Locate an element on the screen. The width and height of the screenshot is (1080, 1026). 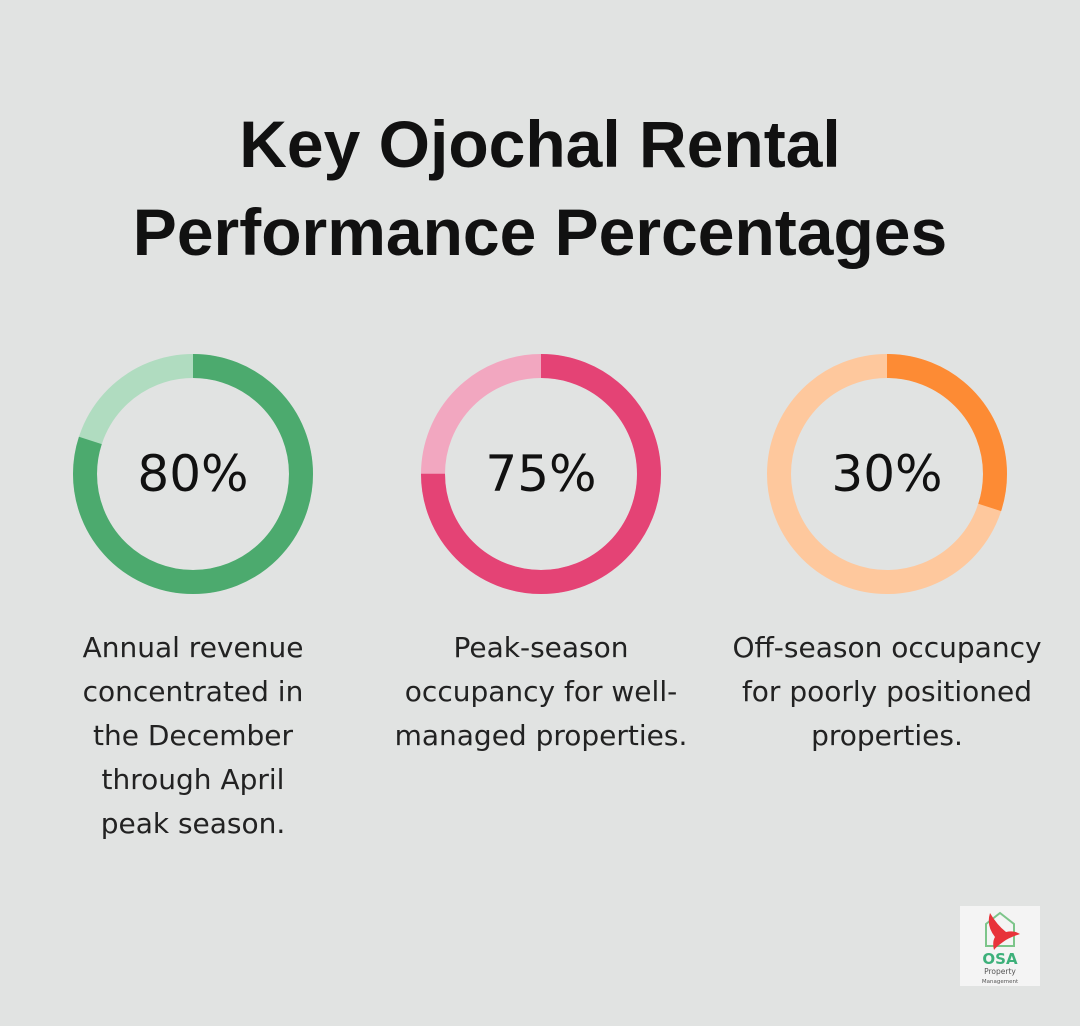
company-logo: OSA Property Management is located at coordinates (1000, 946).